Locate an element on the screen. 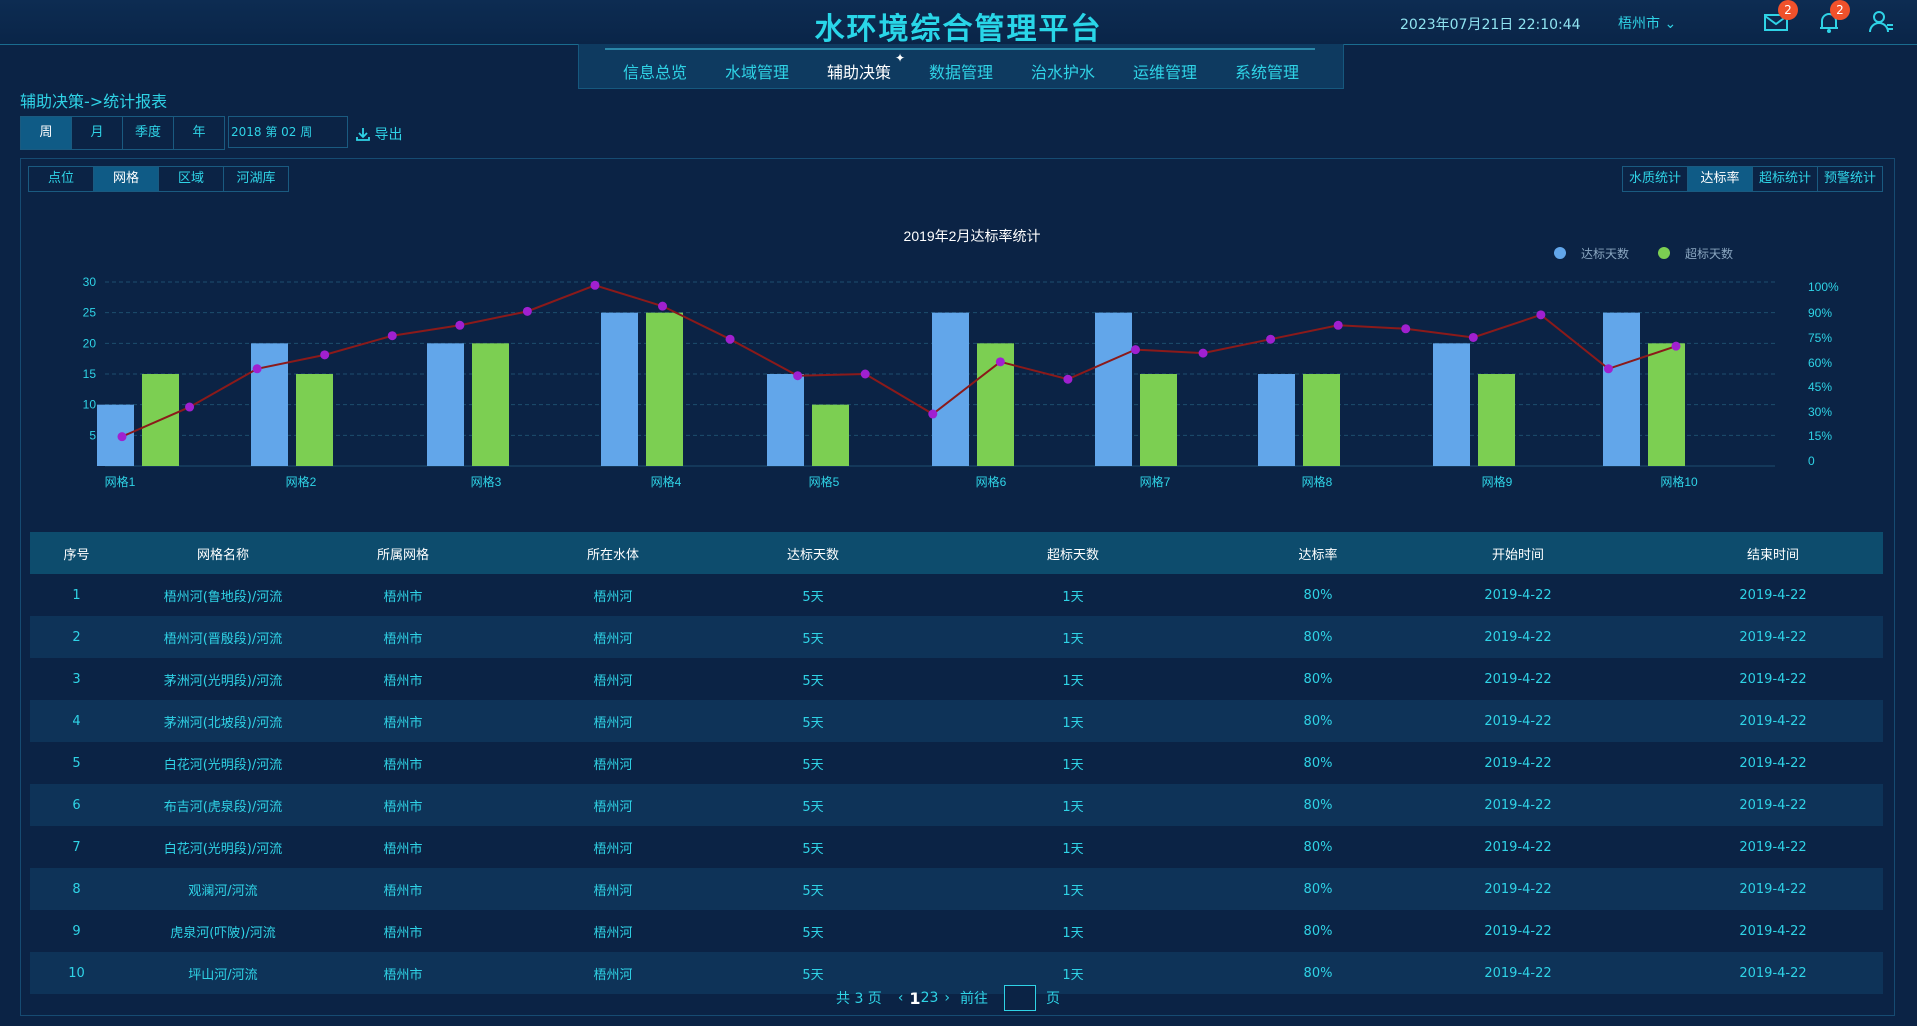 The height and width of the screenshot is (1026, 1917). table-cell: 梧州河(晋殷段)/河流 is located at coordinates (223, 637).